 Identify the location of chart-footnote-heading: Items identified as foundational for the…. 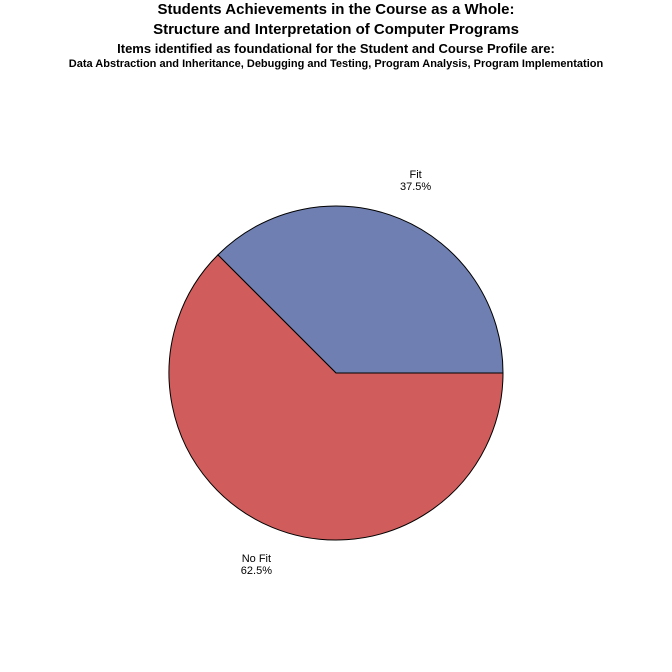
(336, 48).